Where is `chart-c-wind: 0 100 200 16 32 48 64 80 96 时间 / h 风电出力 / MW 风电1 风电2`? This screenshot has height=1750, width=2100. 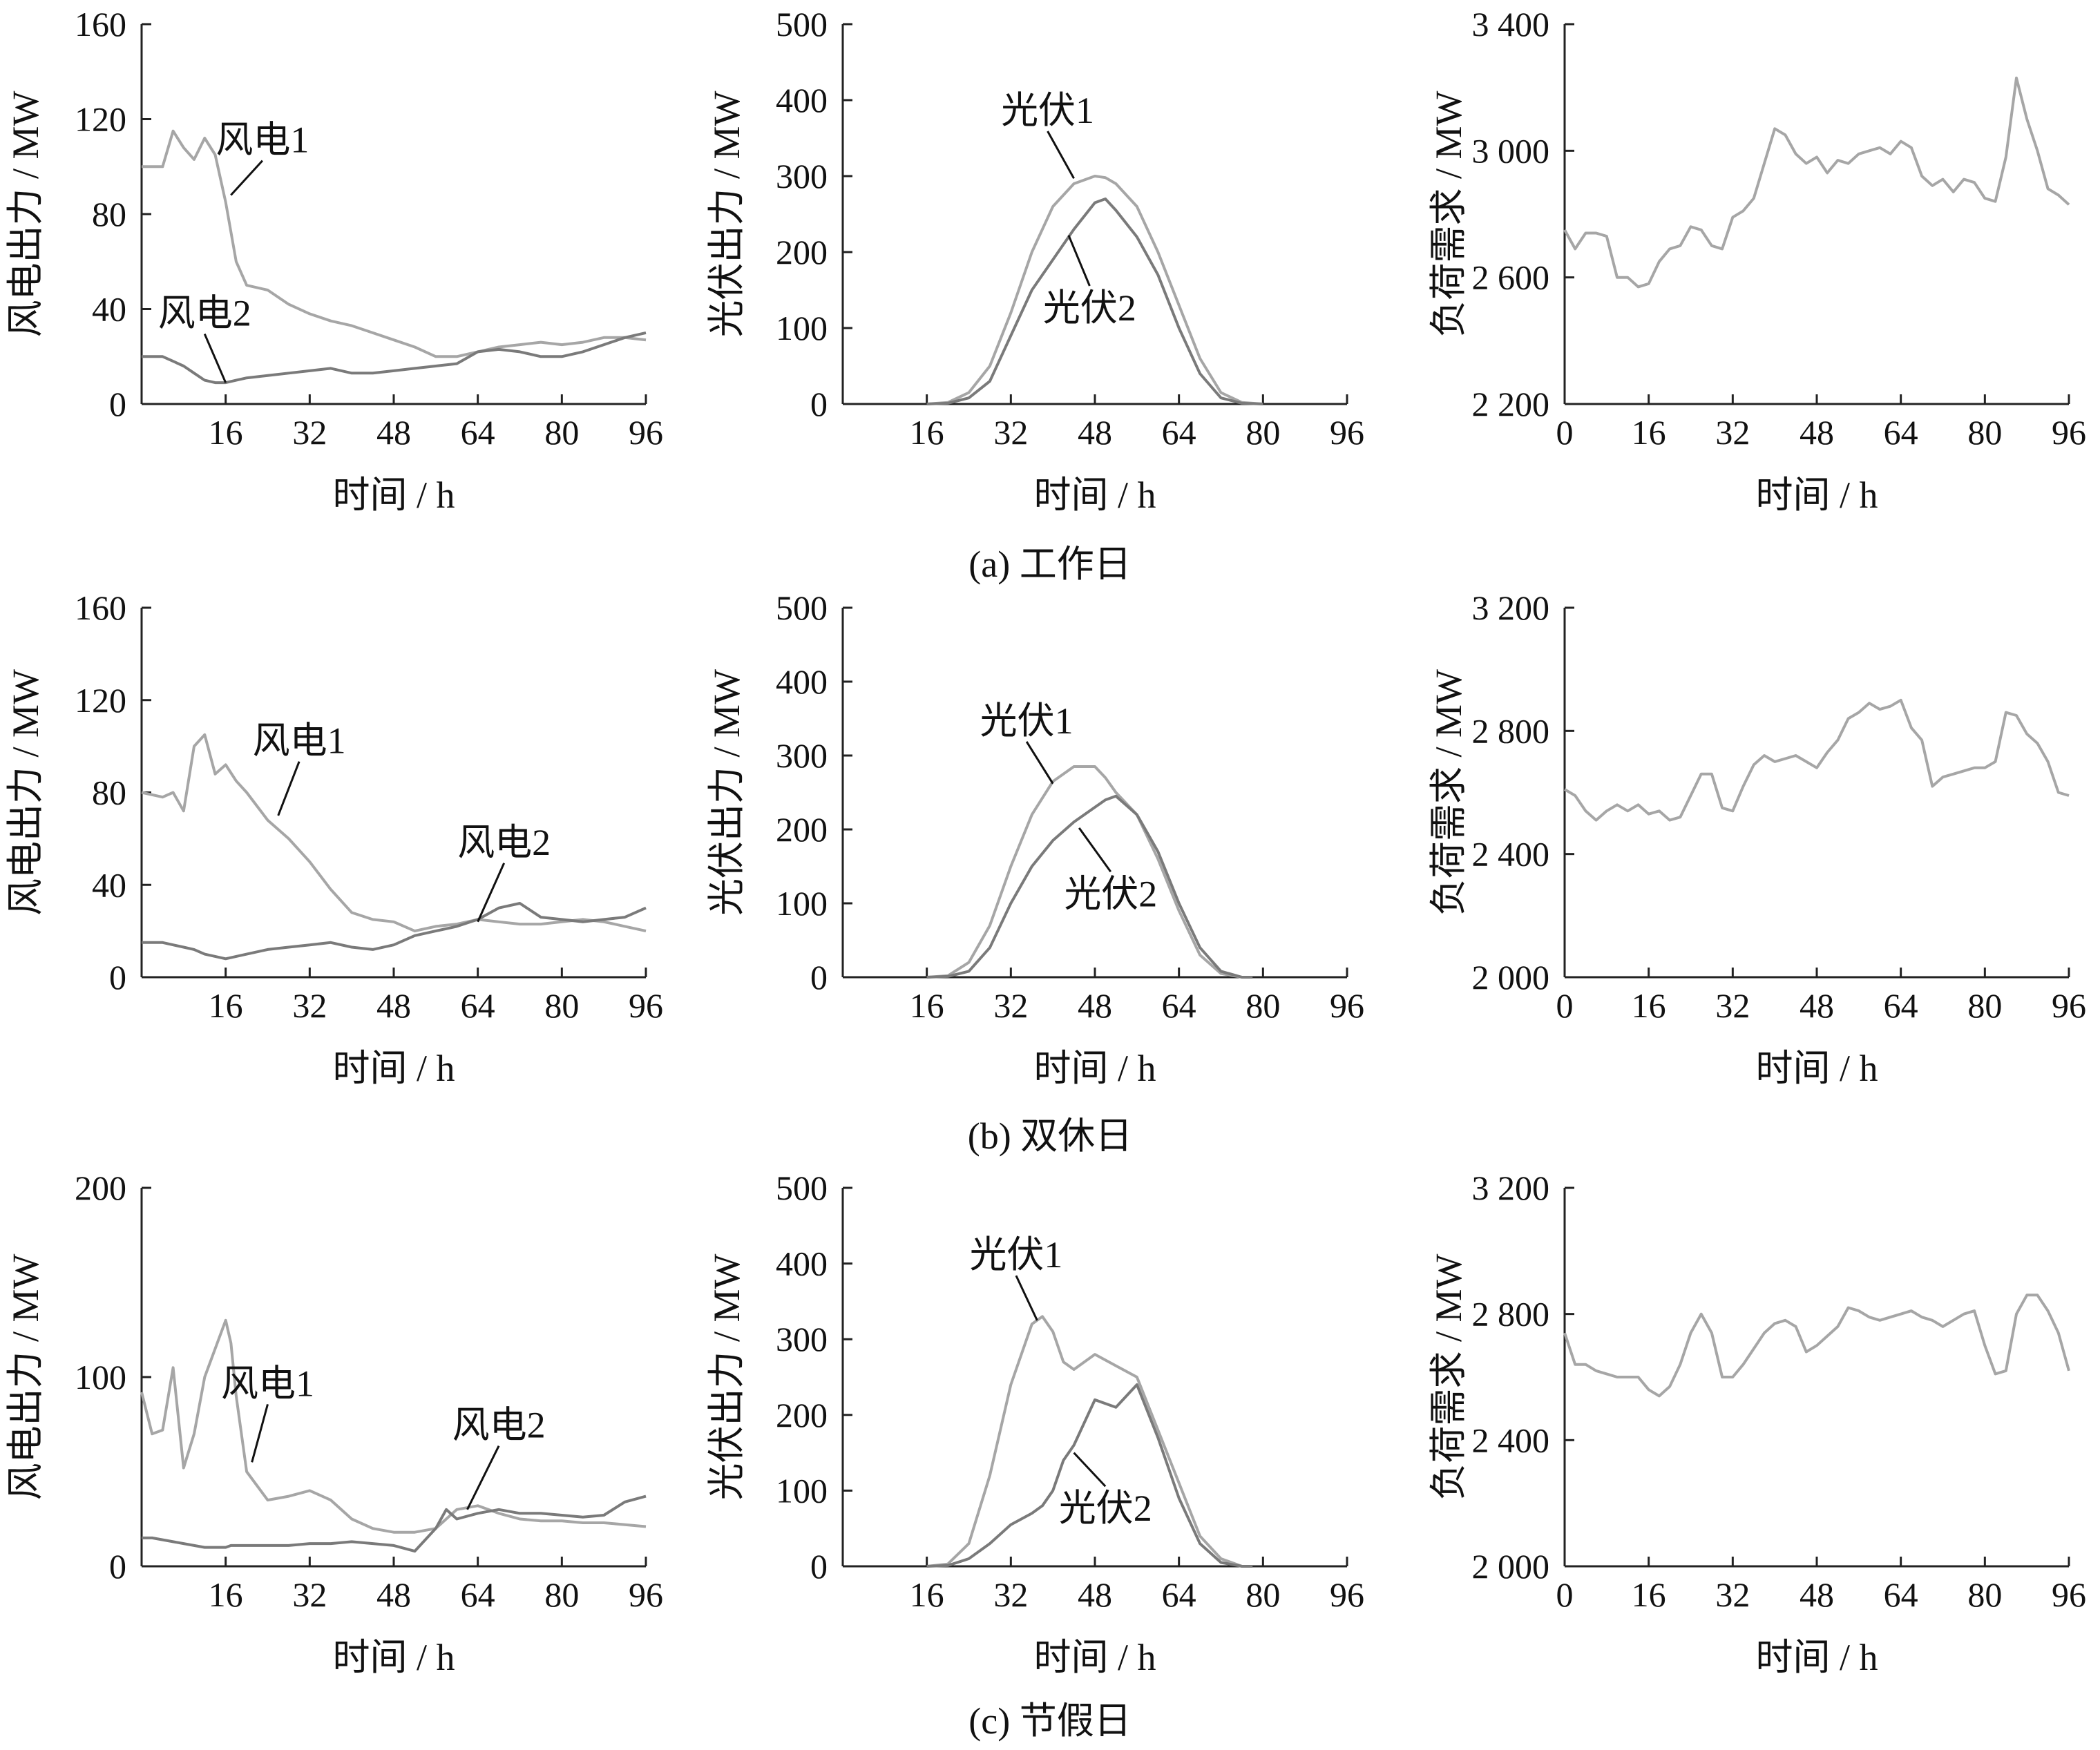 chart-c-wind: 0 100 200 16 32 48 64 80 96 时间 / h 风电出力 / MW 风电1 风电2 is located at coordinates (334, 1423).